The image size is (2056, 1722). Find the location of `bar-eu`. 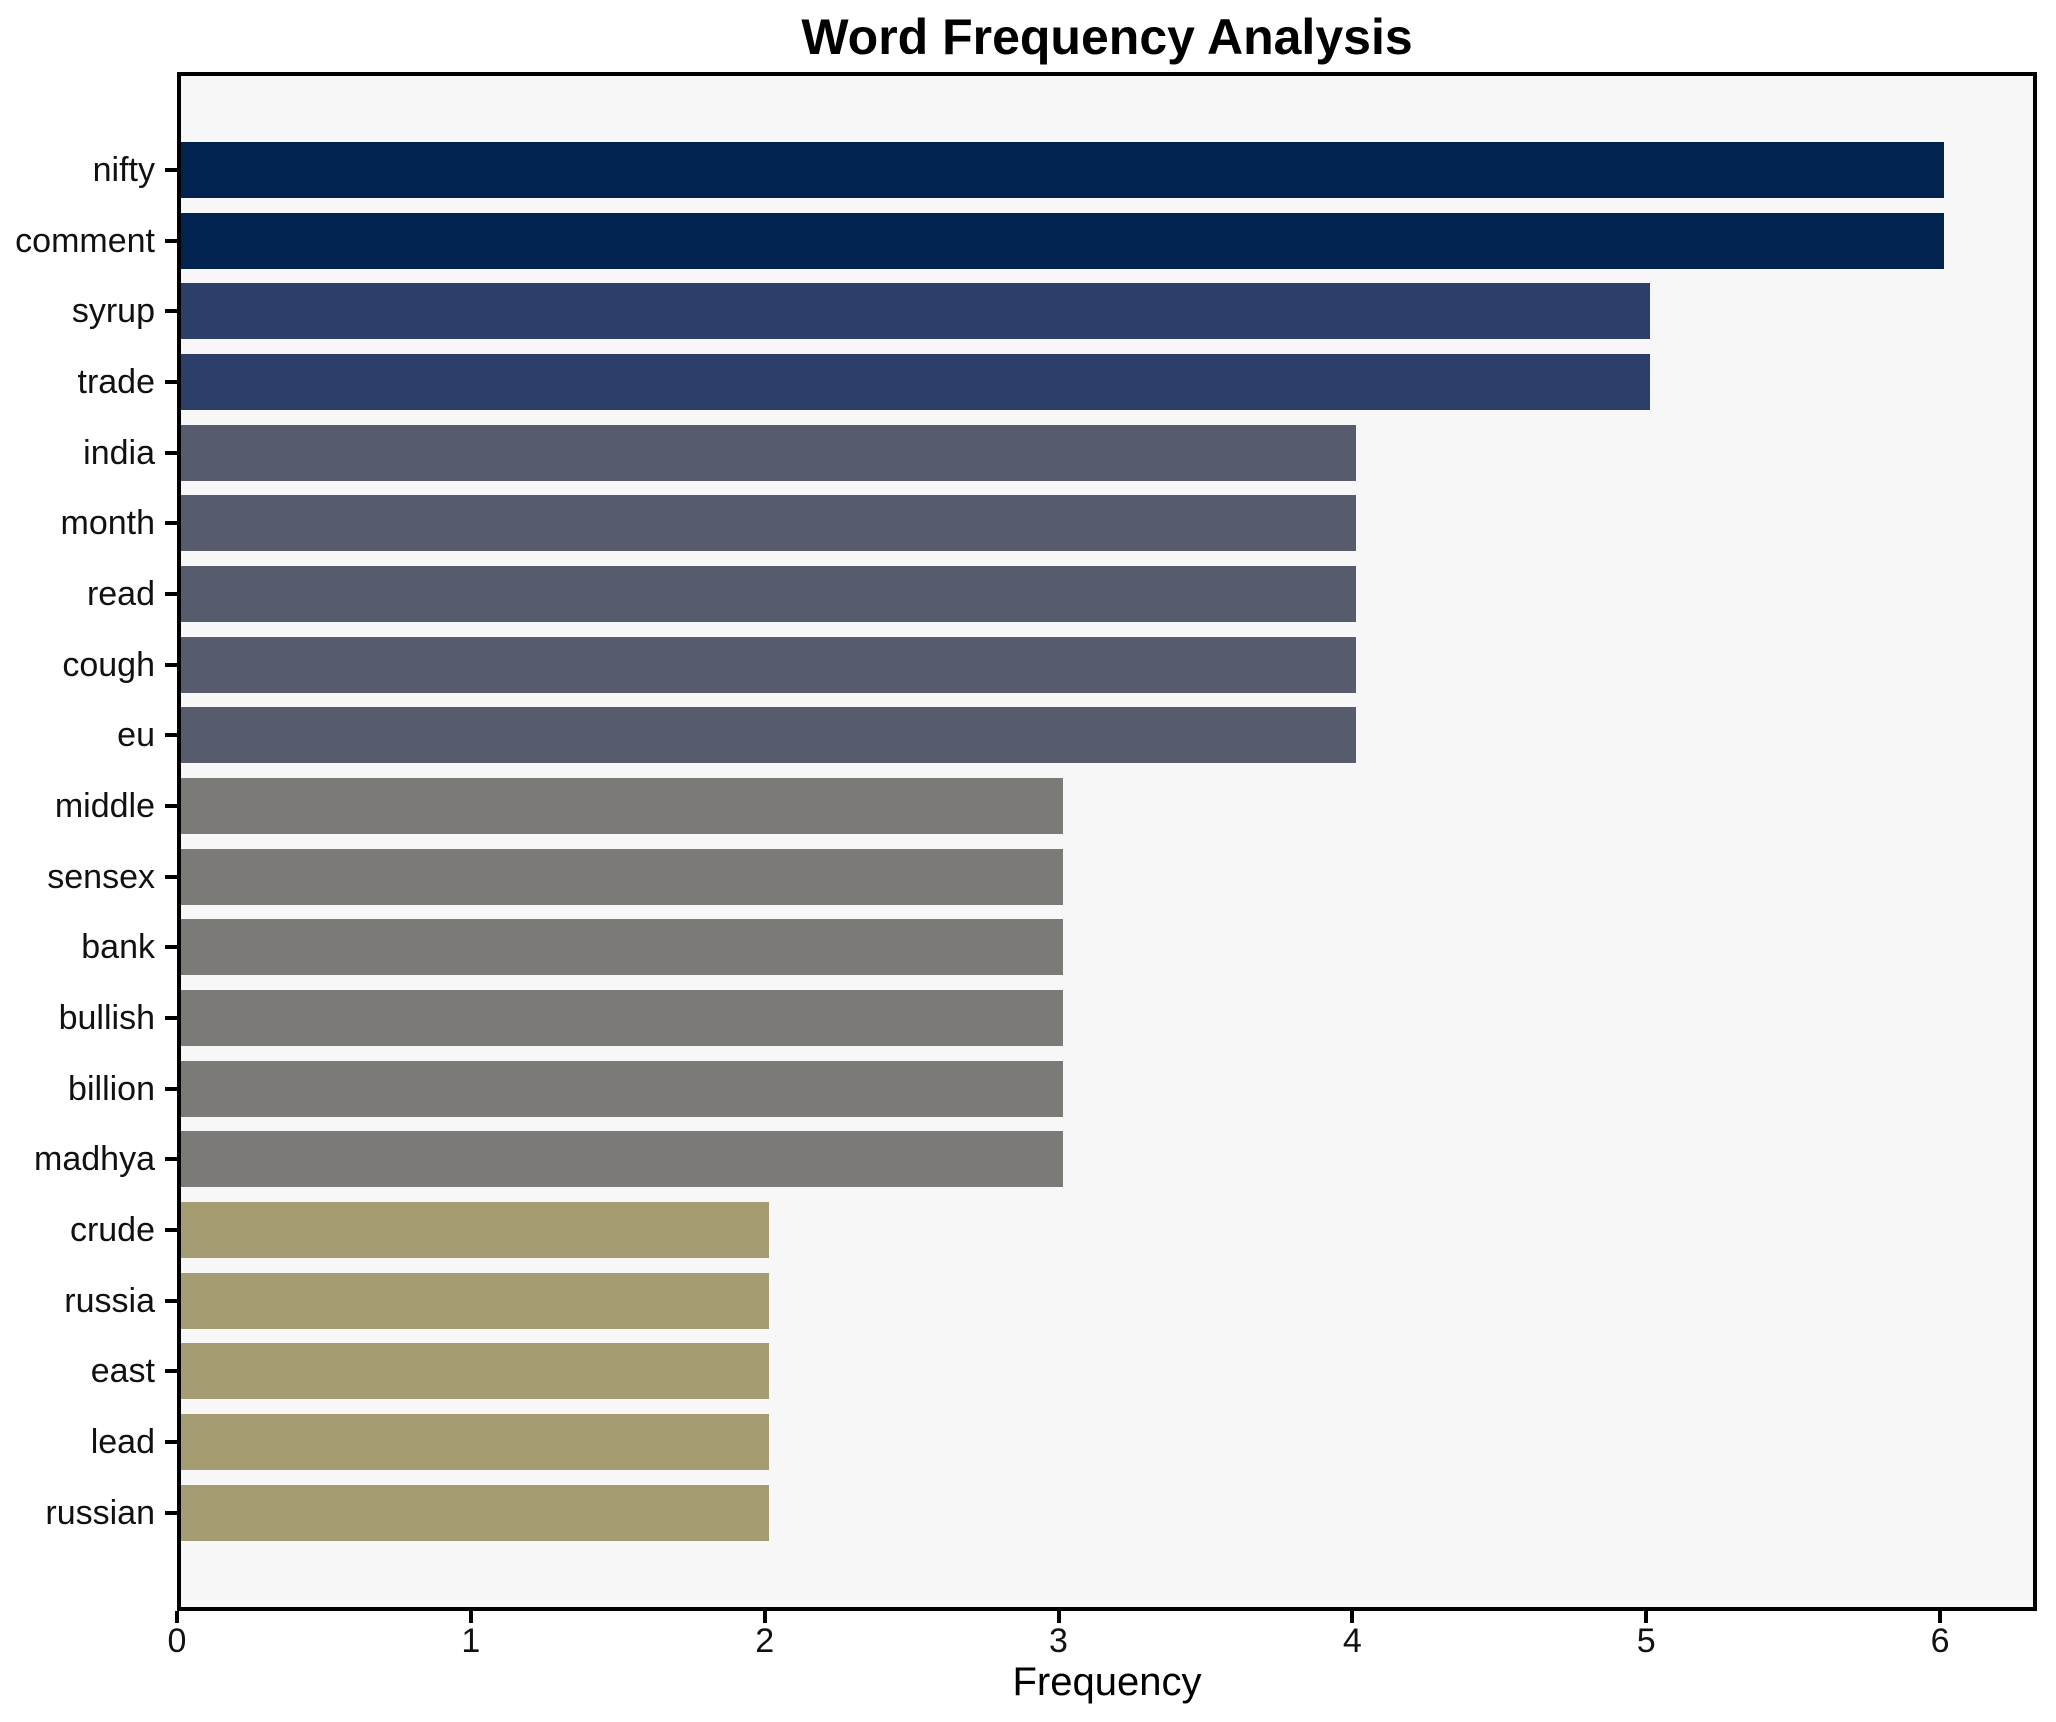

bar-eu is located at coordinates (769, 735).